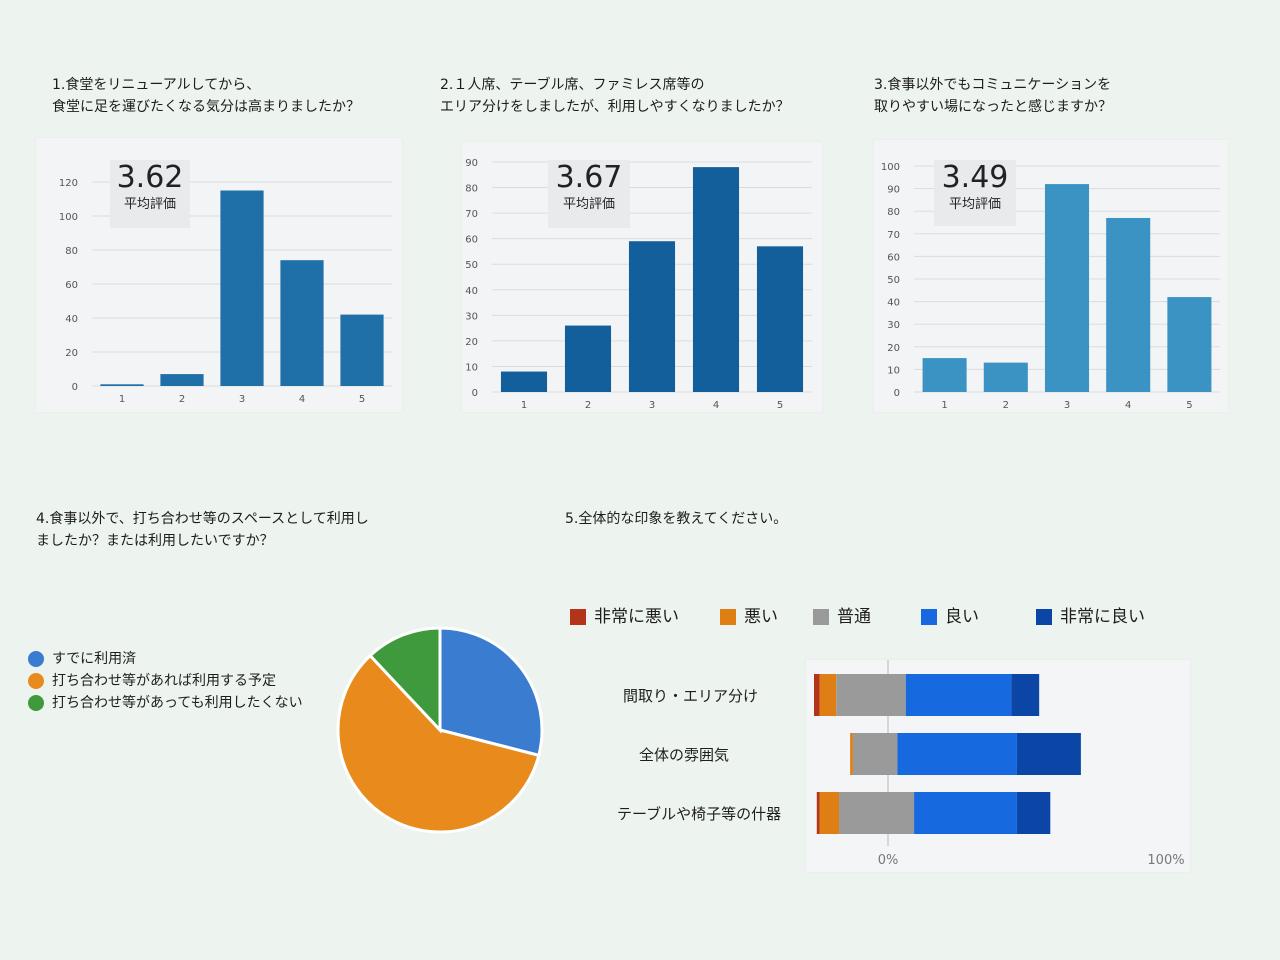  Describe the element at coordinates (165, 659) in the screenshot. I see `pie-legend-item: すでに利用済` at that location.